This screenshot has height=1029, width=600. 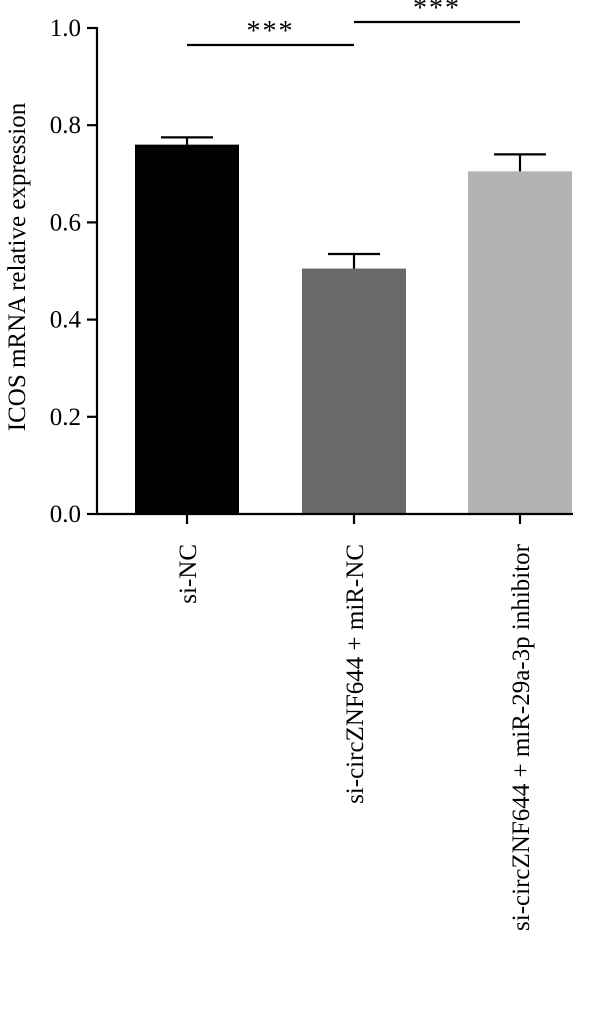 What do you see at coordinates (437, 12) in the screenshot?
I see `significance-label-2: ***` at bounding box center [437, 12].